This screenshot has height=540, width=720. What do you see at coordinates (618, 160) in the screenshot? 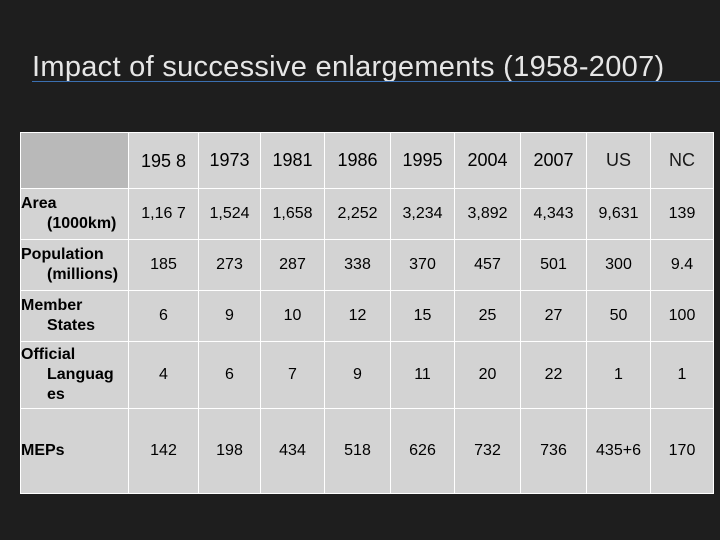
I see `header-cell: US` at bounding box center [618, 160].